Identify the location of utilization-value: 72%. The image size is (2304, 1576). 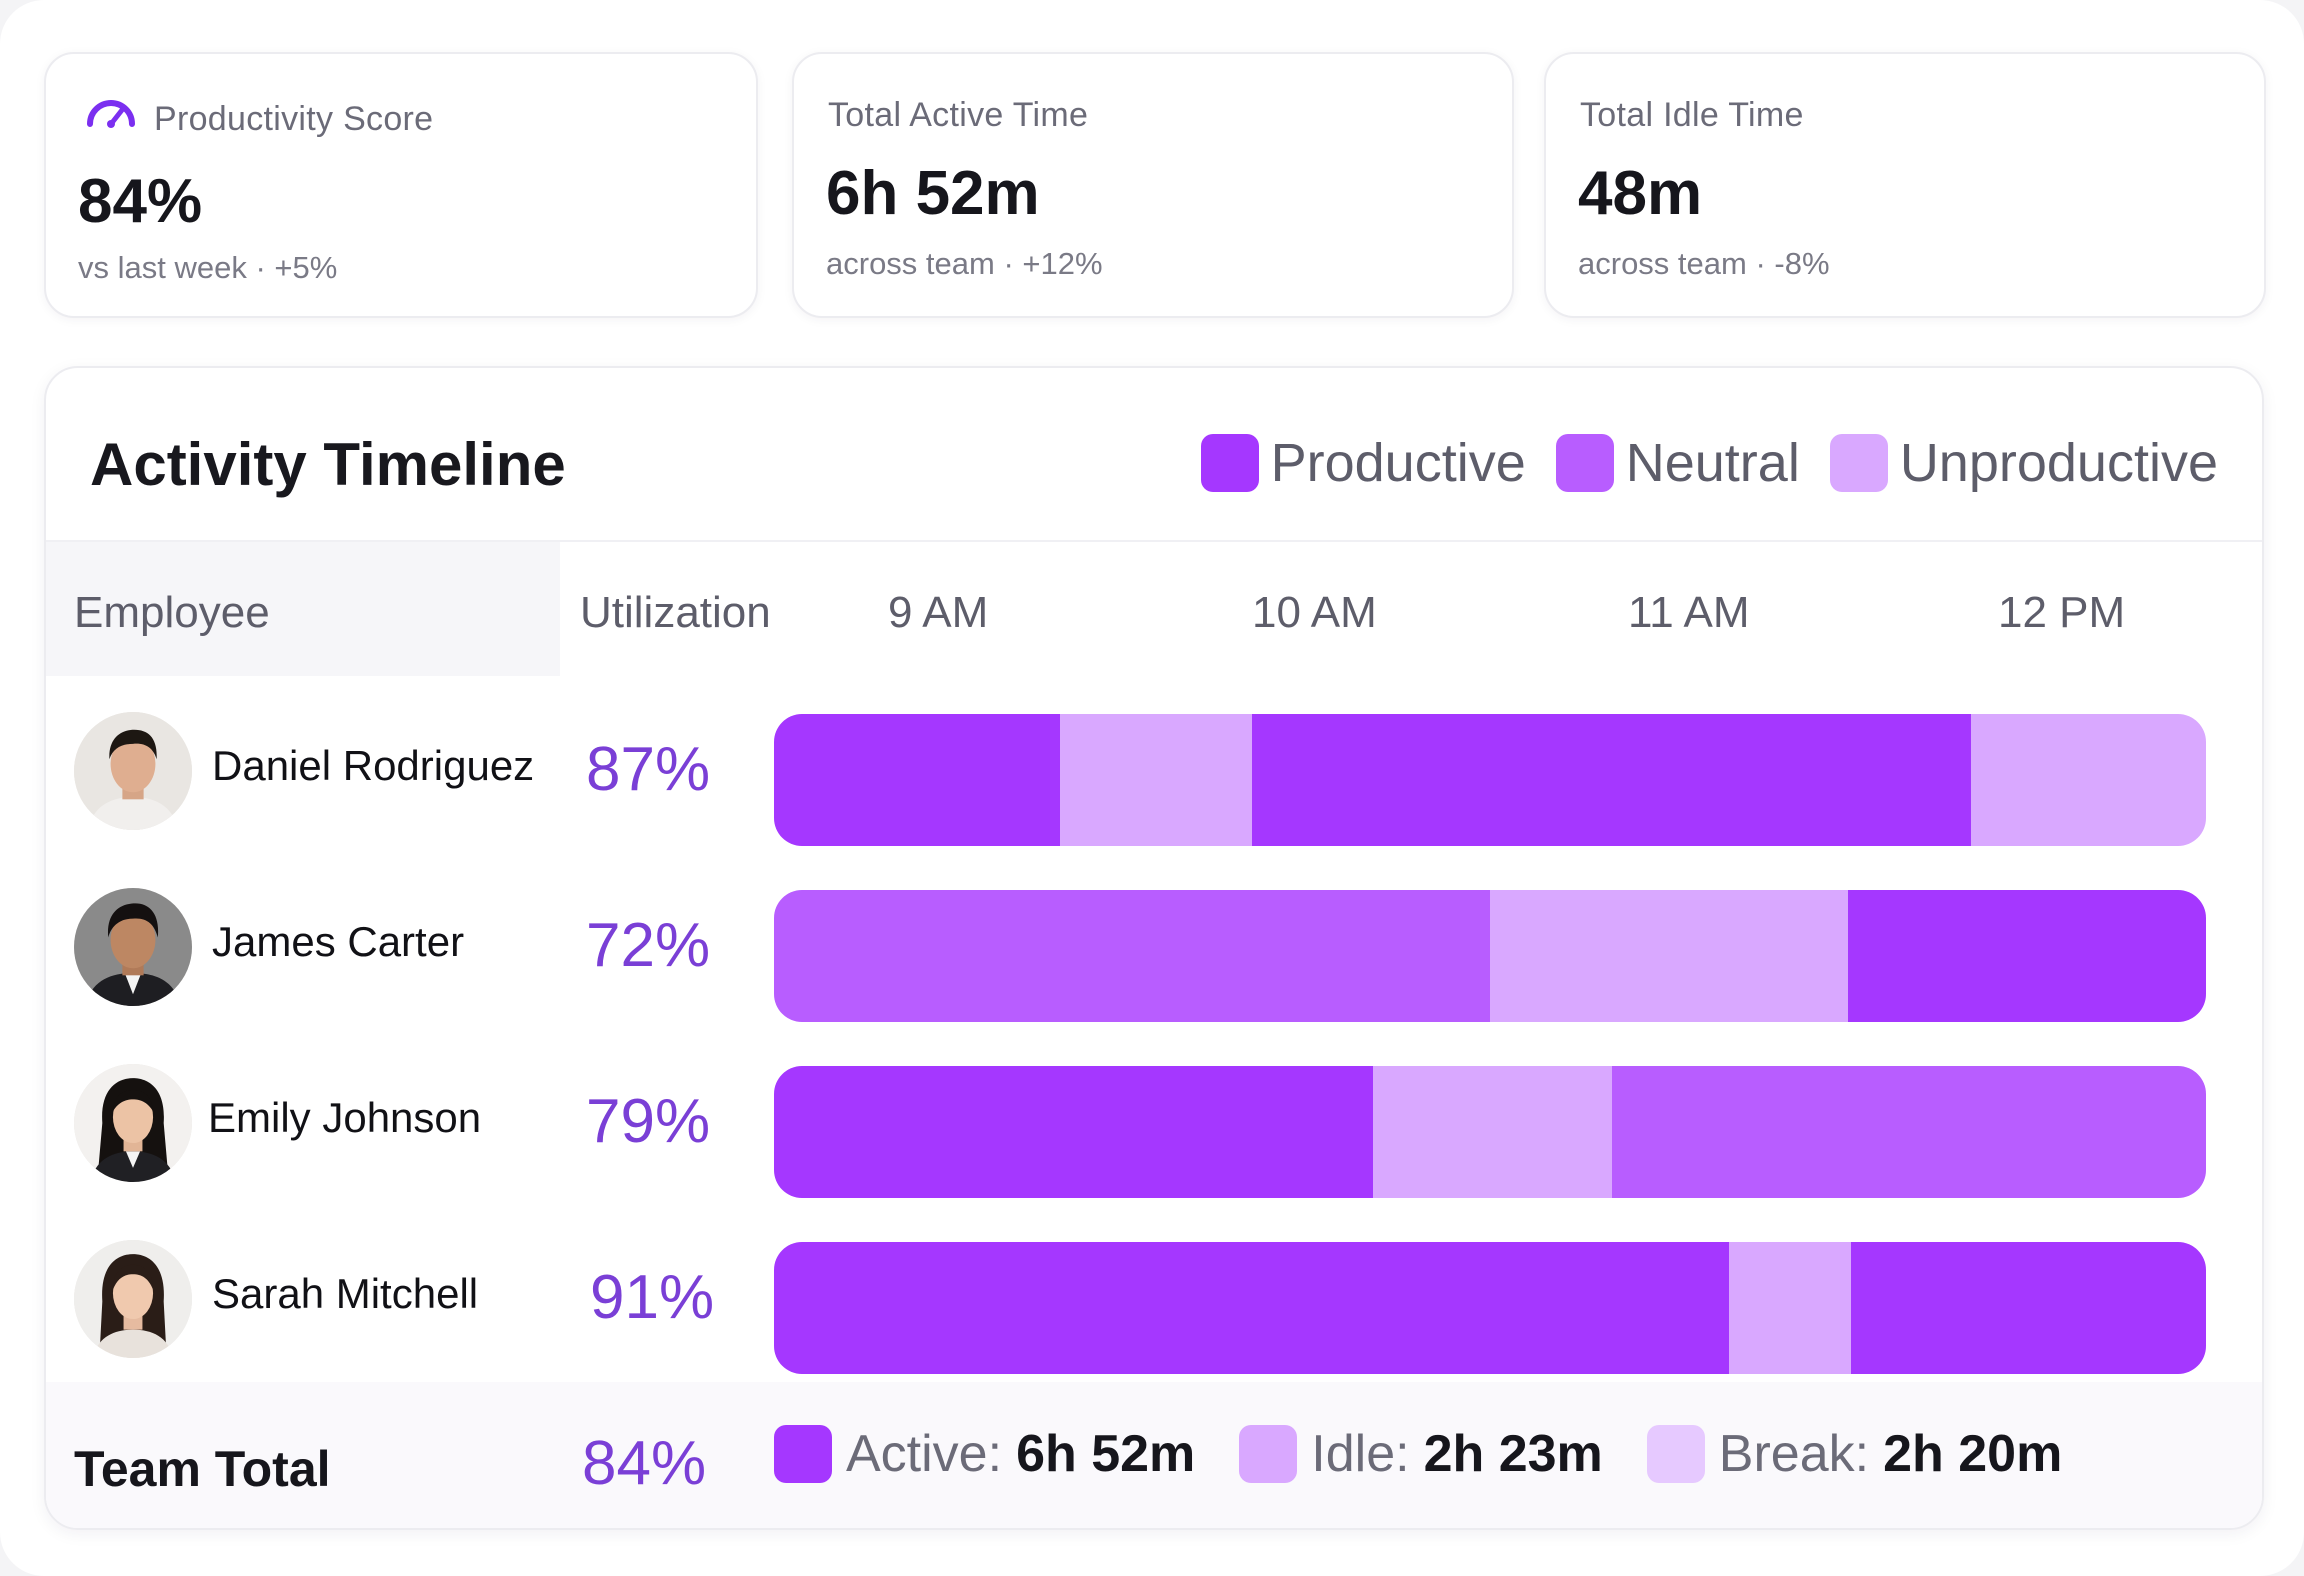
(648, 945).